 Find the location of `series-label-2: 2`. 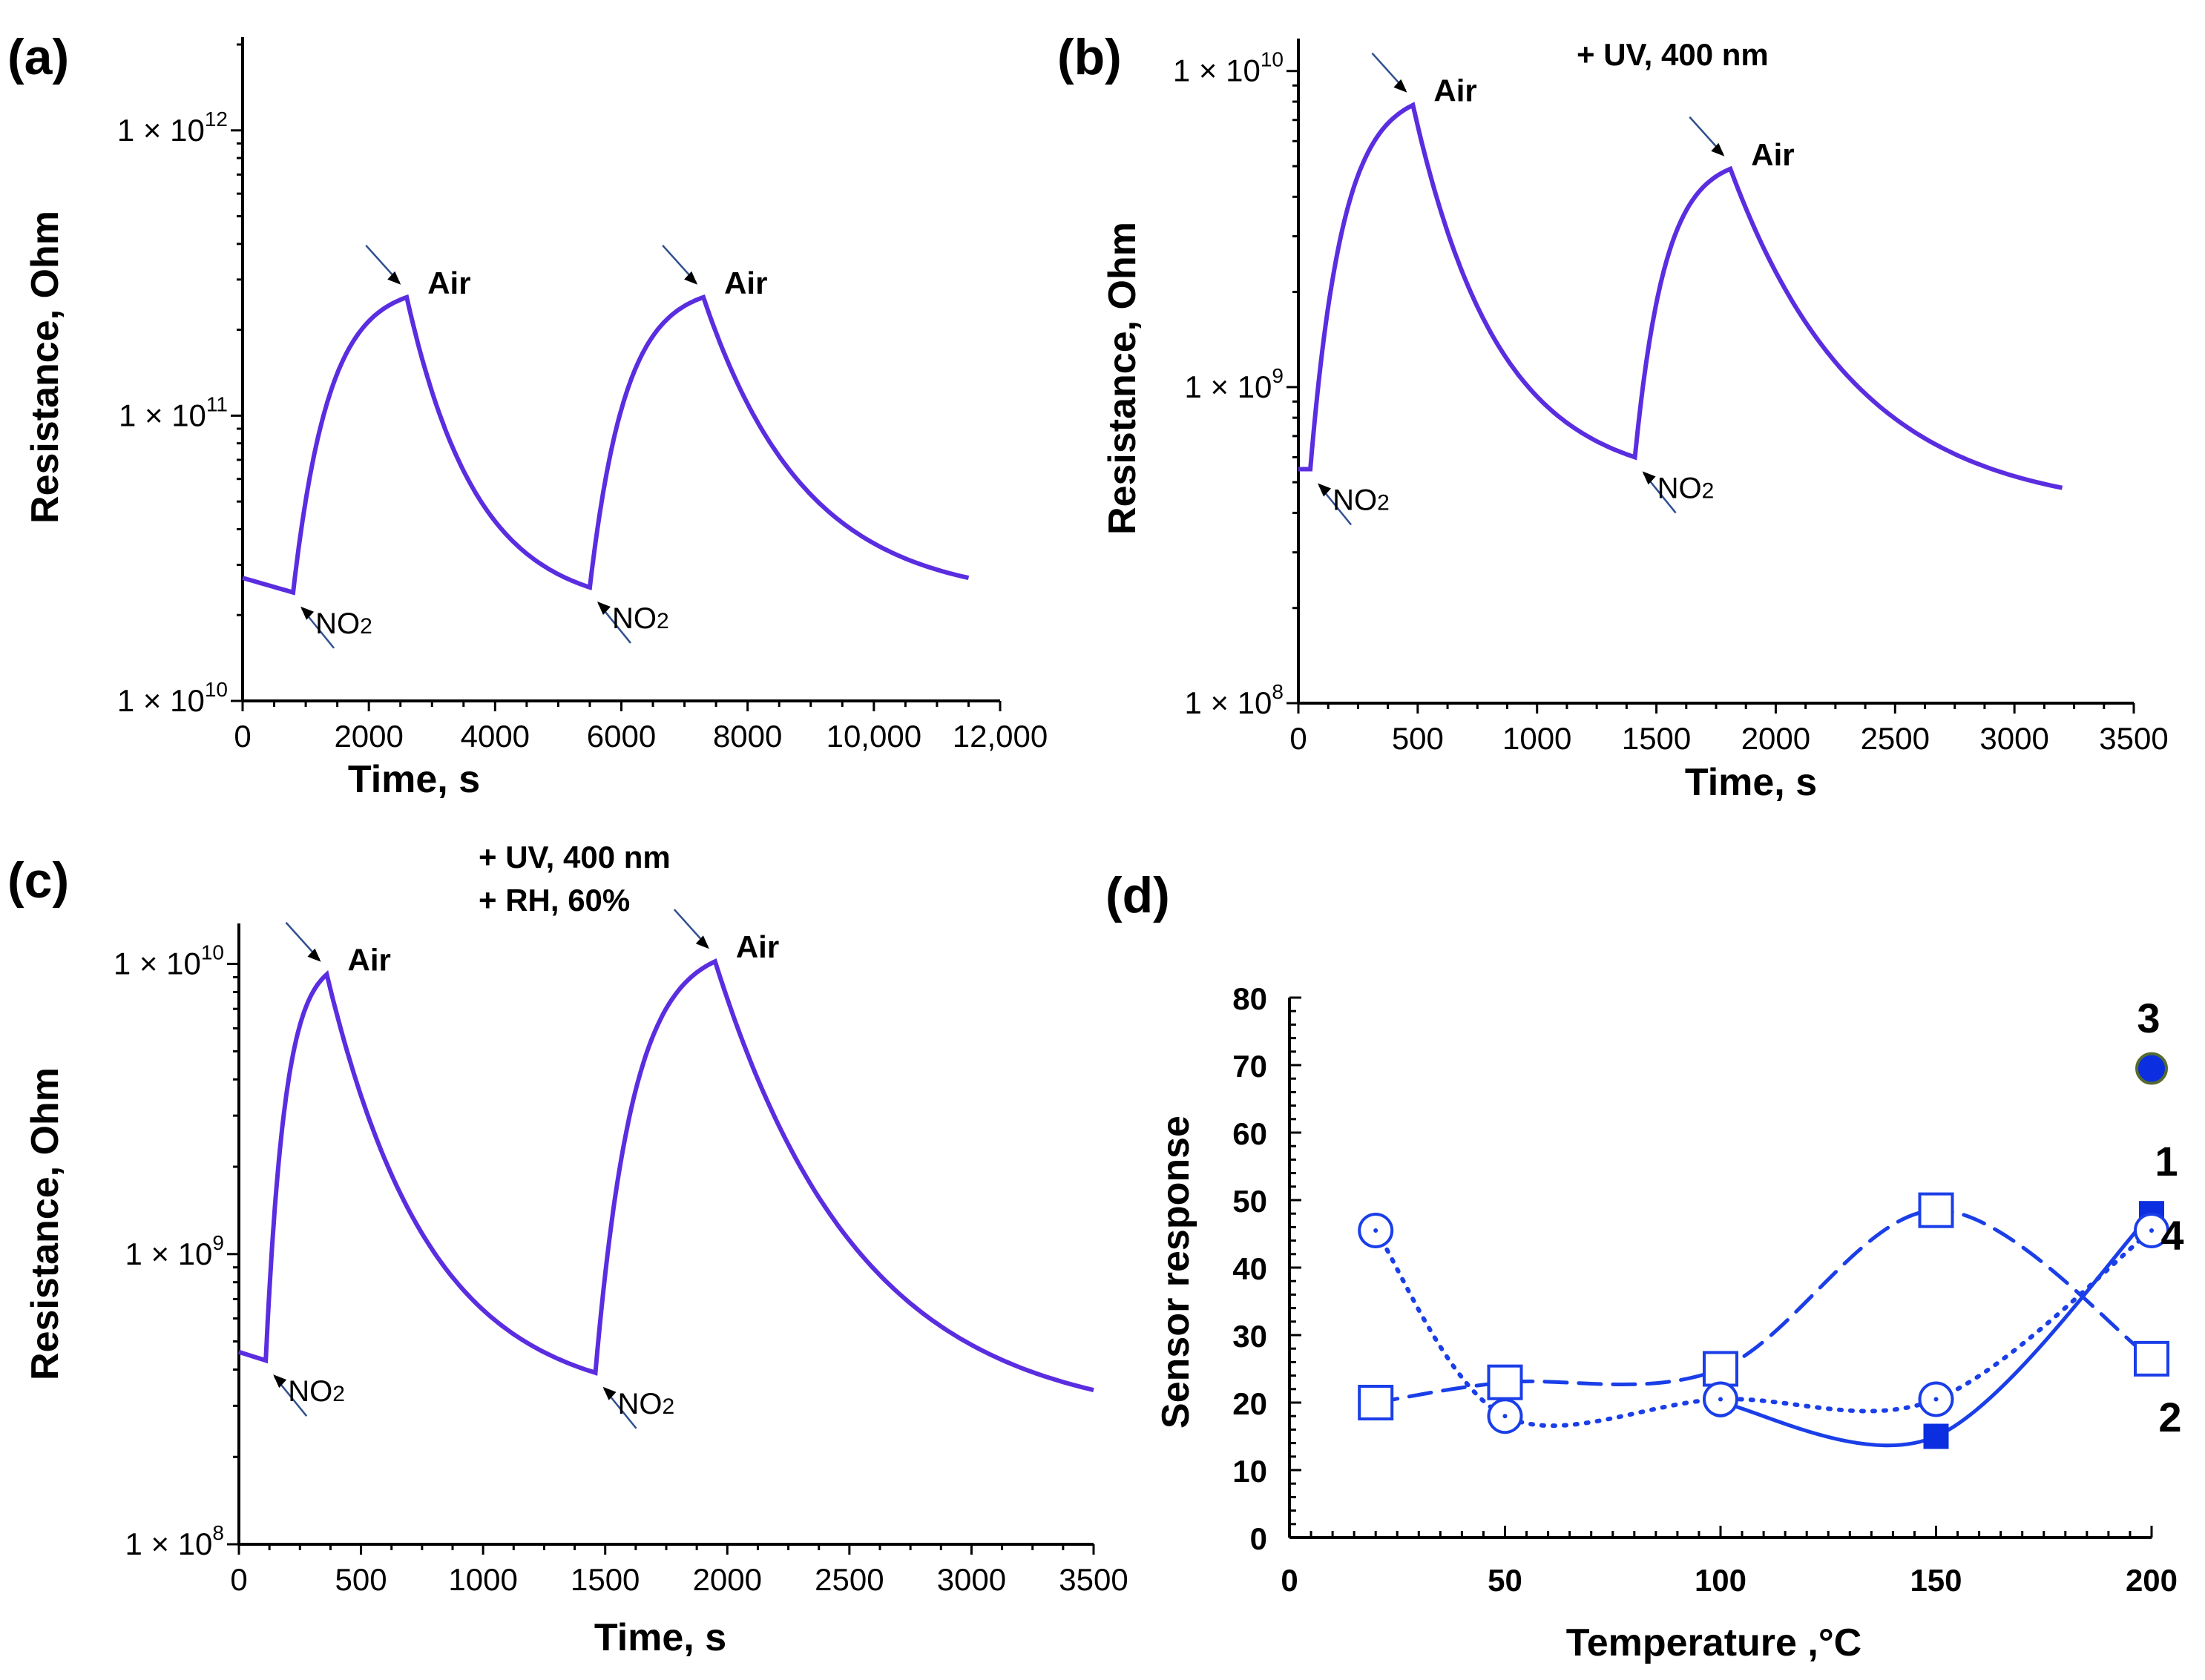

series-label-2: 2 is located at coordinates (2169, 1417).